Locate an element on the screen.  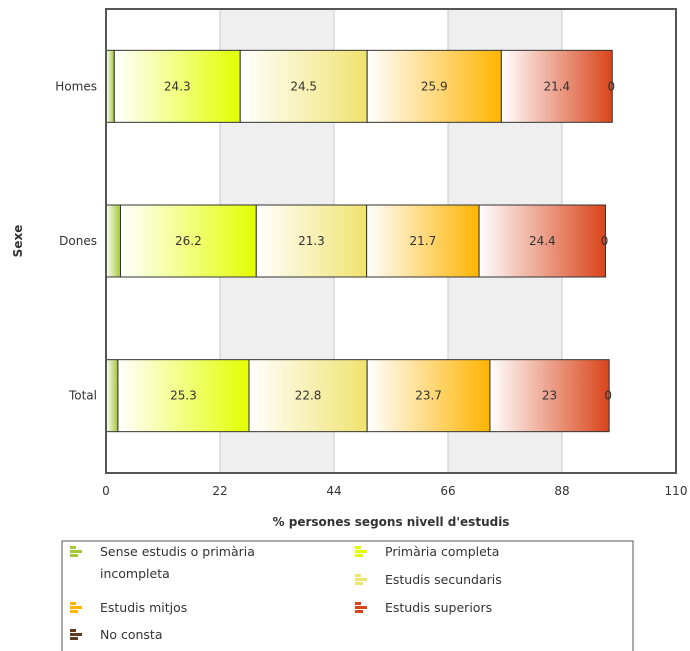
data-label: 24.4 is located at coordinates (542, 241).